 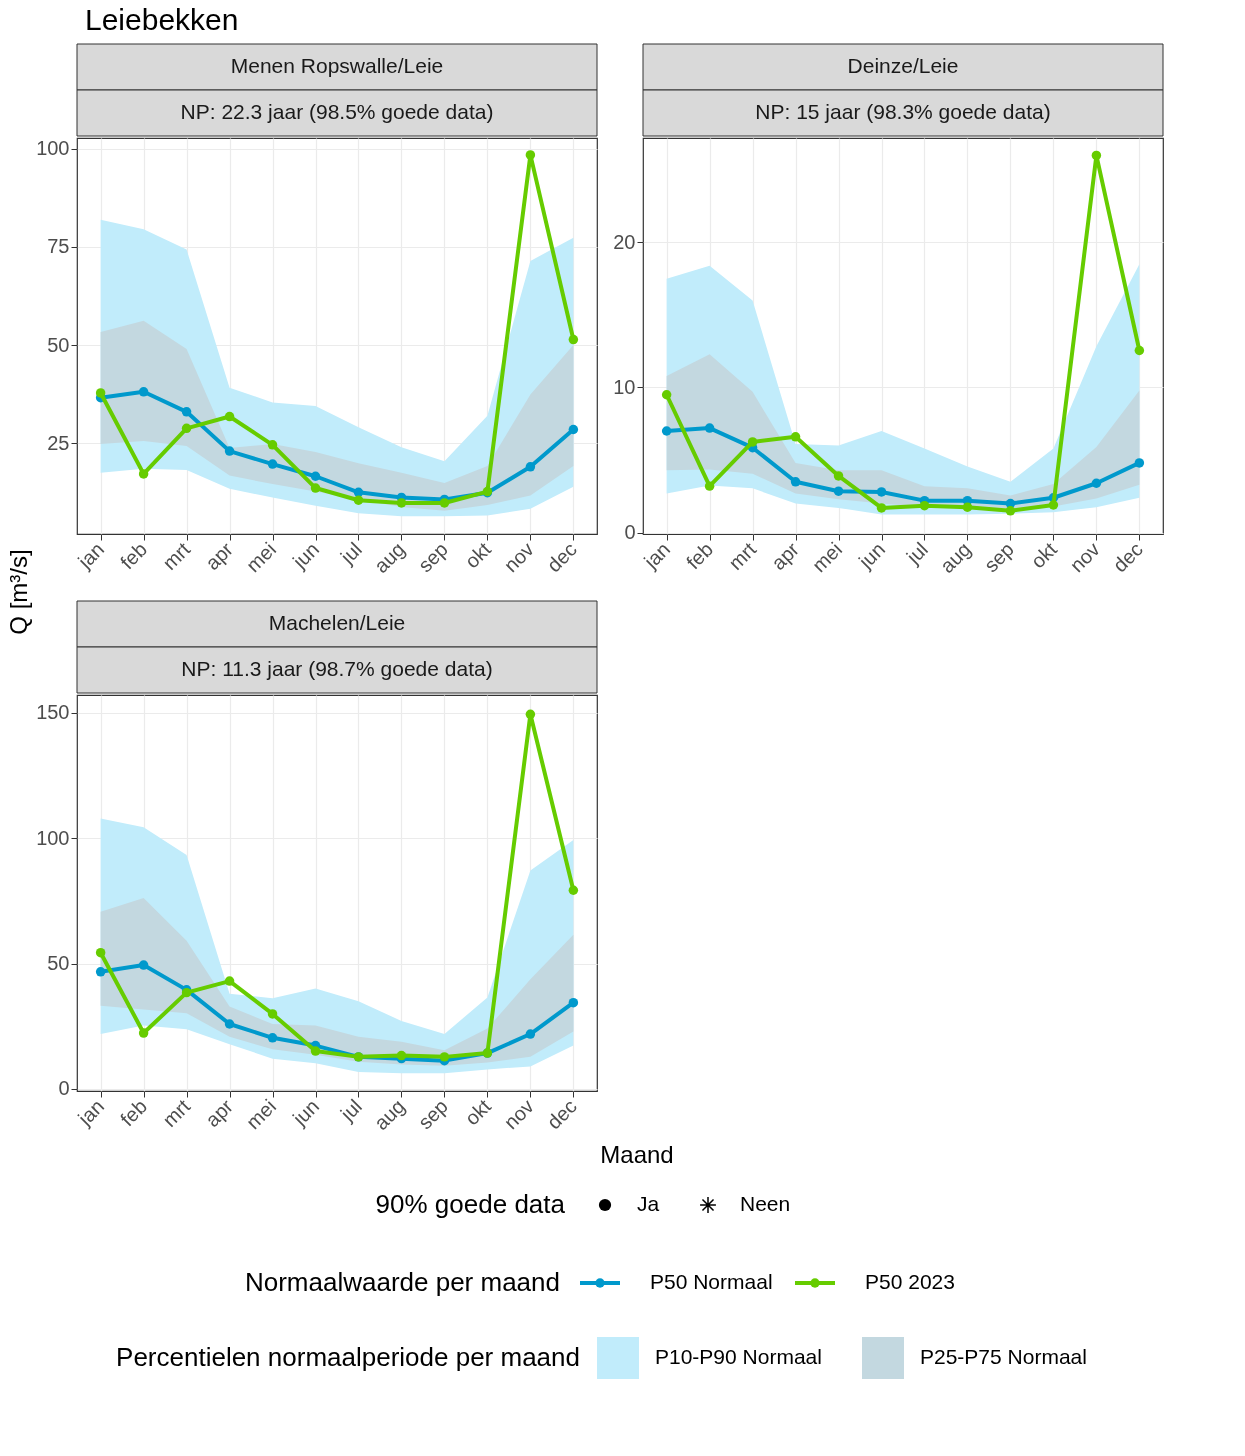 What do you see at coordinates (337, 645) in the screenshot?
I see `chart-subtitle: Machelen/Leie NP: 11.3 jaar (98.7% goede data)` at bounding box center [337, 645].